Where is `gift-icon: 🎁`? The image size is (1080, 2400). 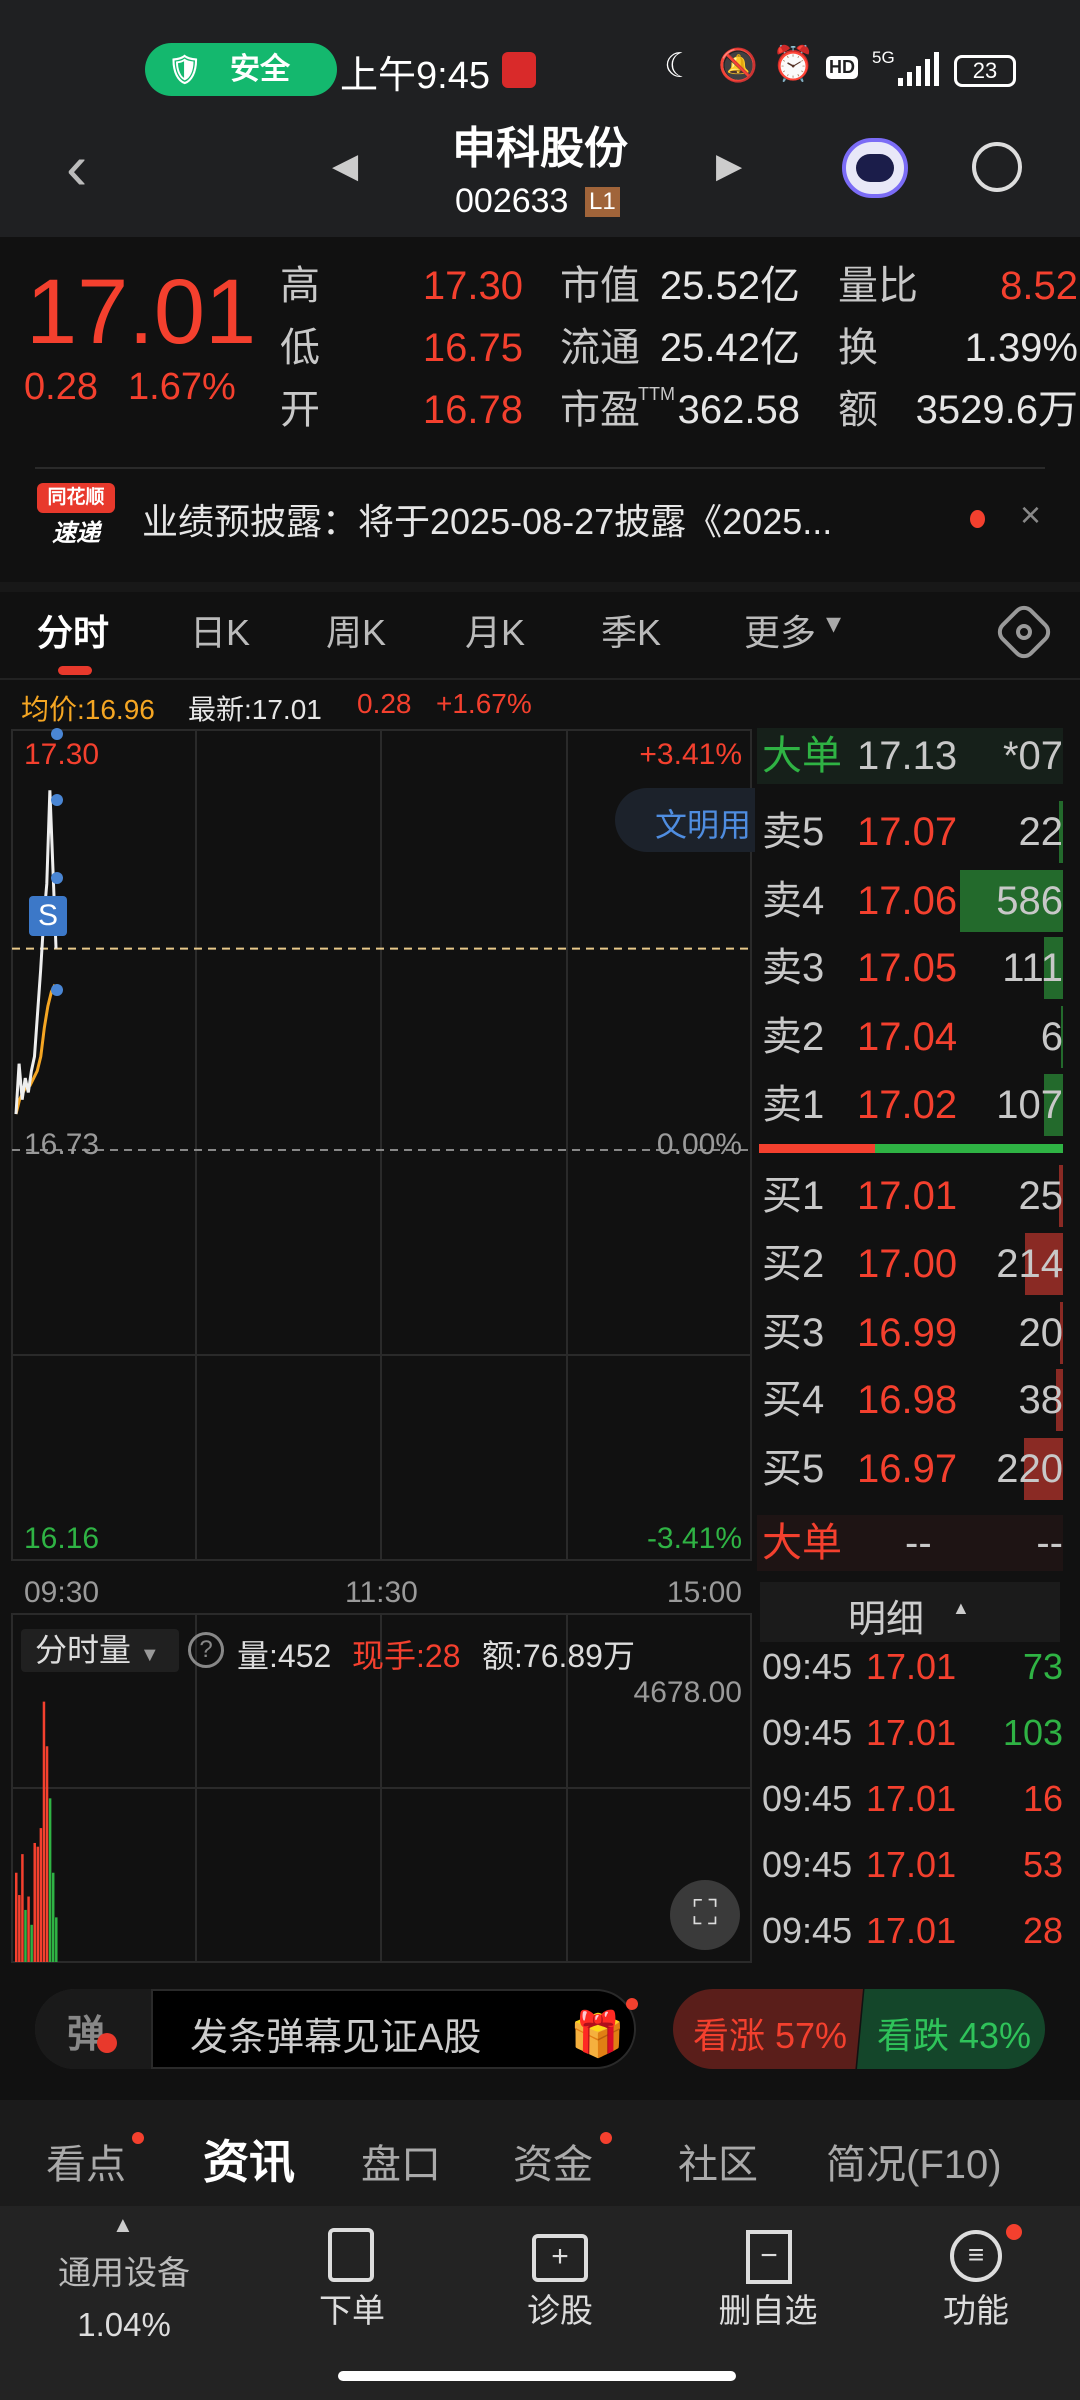 gift-icon: 🎁 is located at coordinates (597, 2034).